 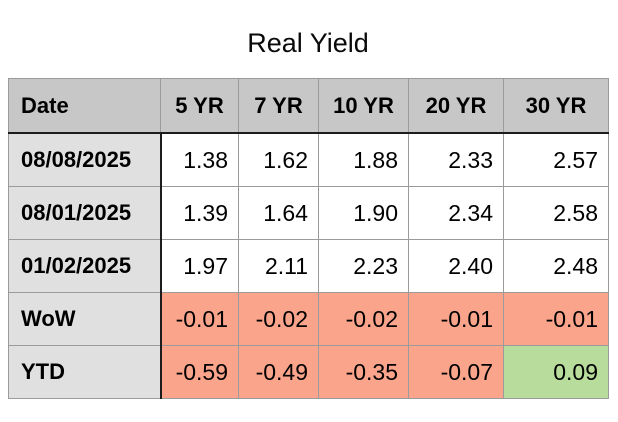 I want to click on header-cell-10yr: 10 YR, so click(x=363, y=106).